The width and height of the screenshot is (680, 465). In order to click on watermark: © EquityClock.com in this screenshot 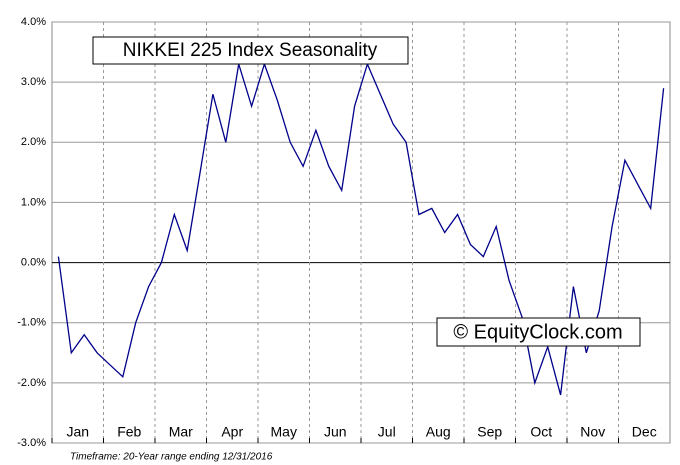, I will do `click(537, 332)`.